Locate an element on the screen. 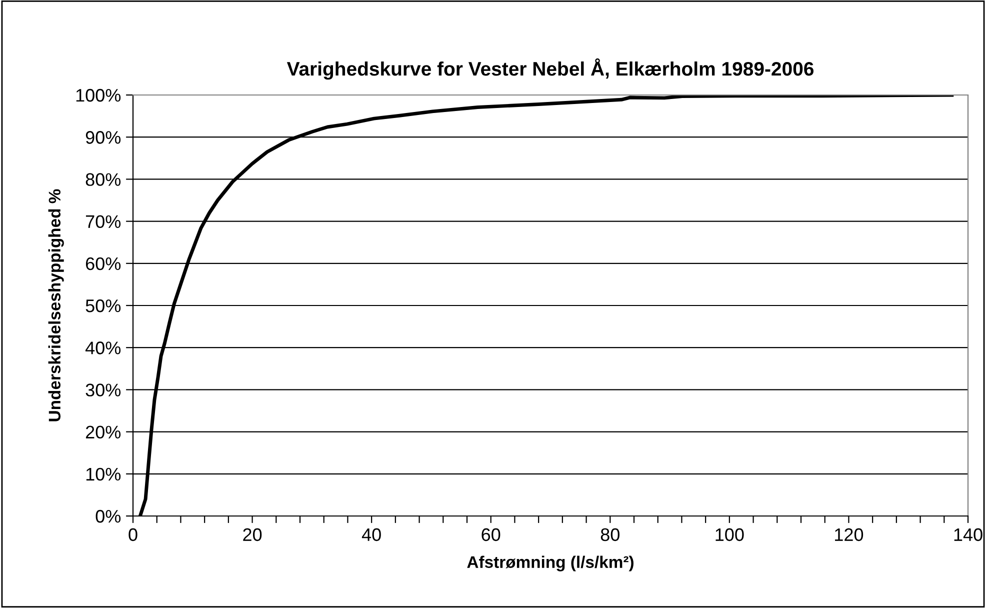  y-tick-label: 80% is located at coordinates (103, 179).